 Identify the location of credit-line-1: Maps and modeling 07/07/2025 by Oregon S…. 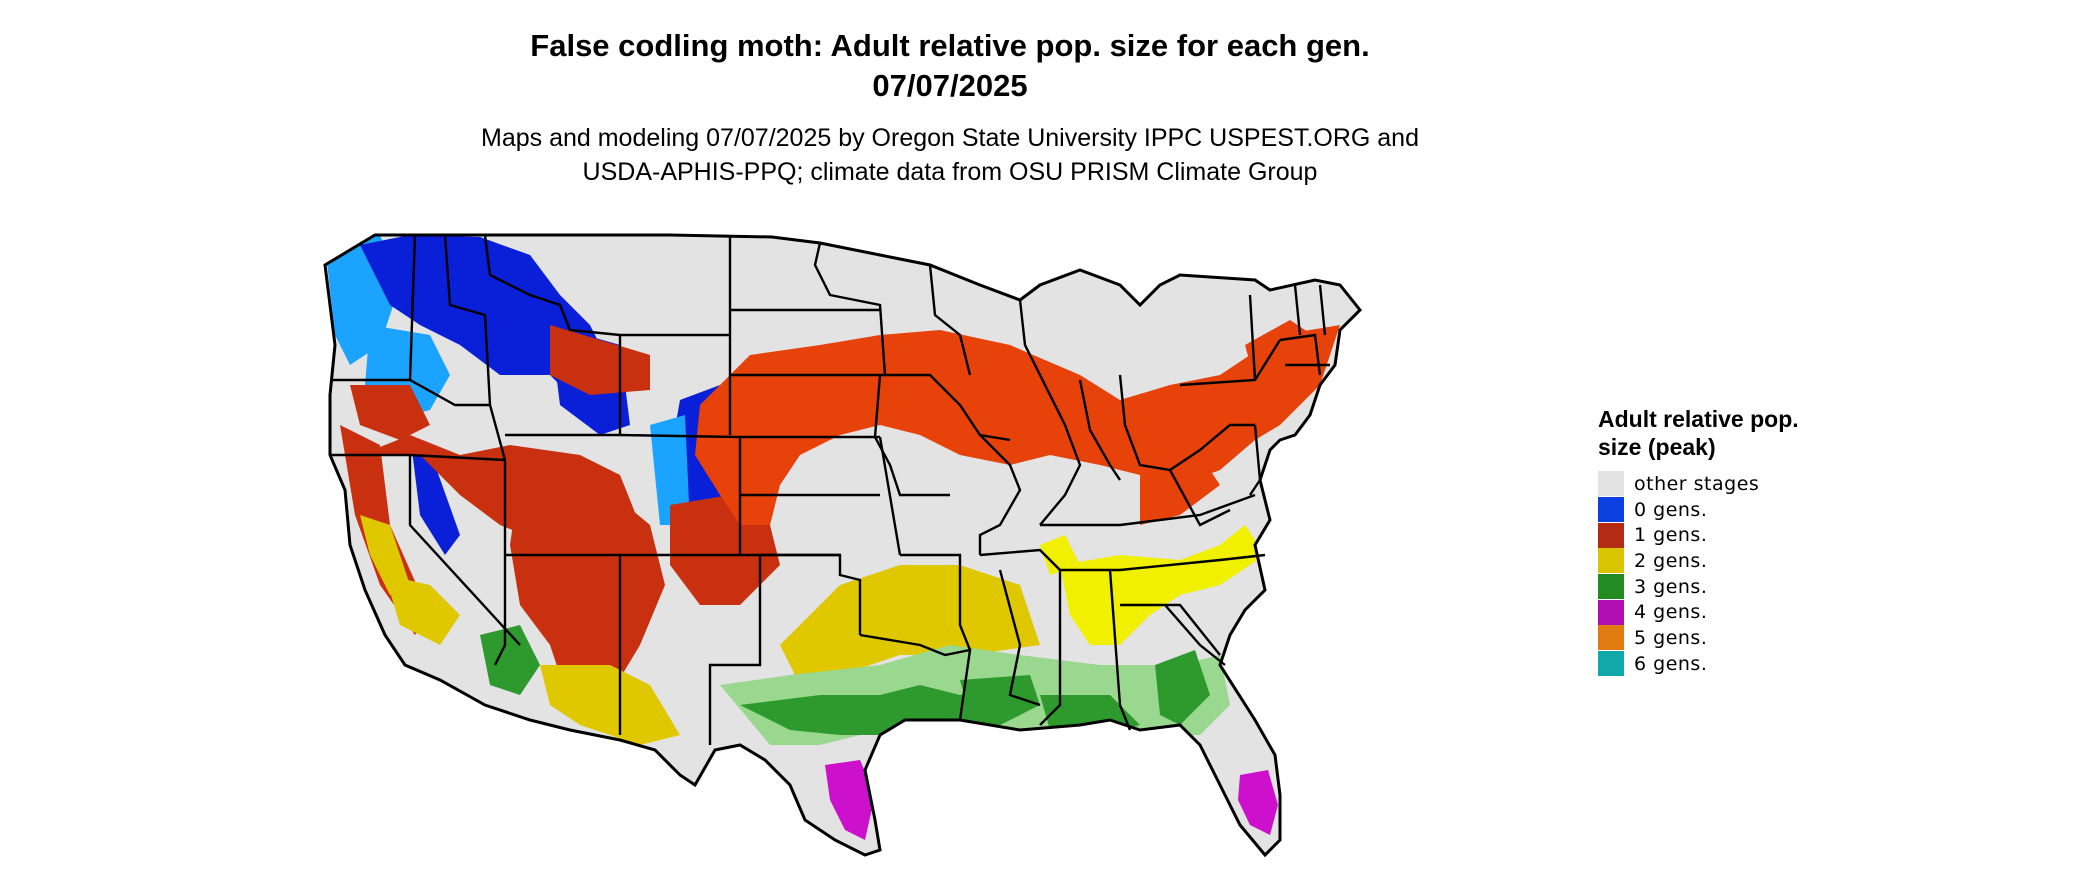
(950, 138).